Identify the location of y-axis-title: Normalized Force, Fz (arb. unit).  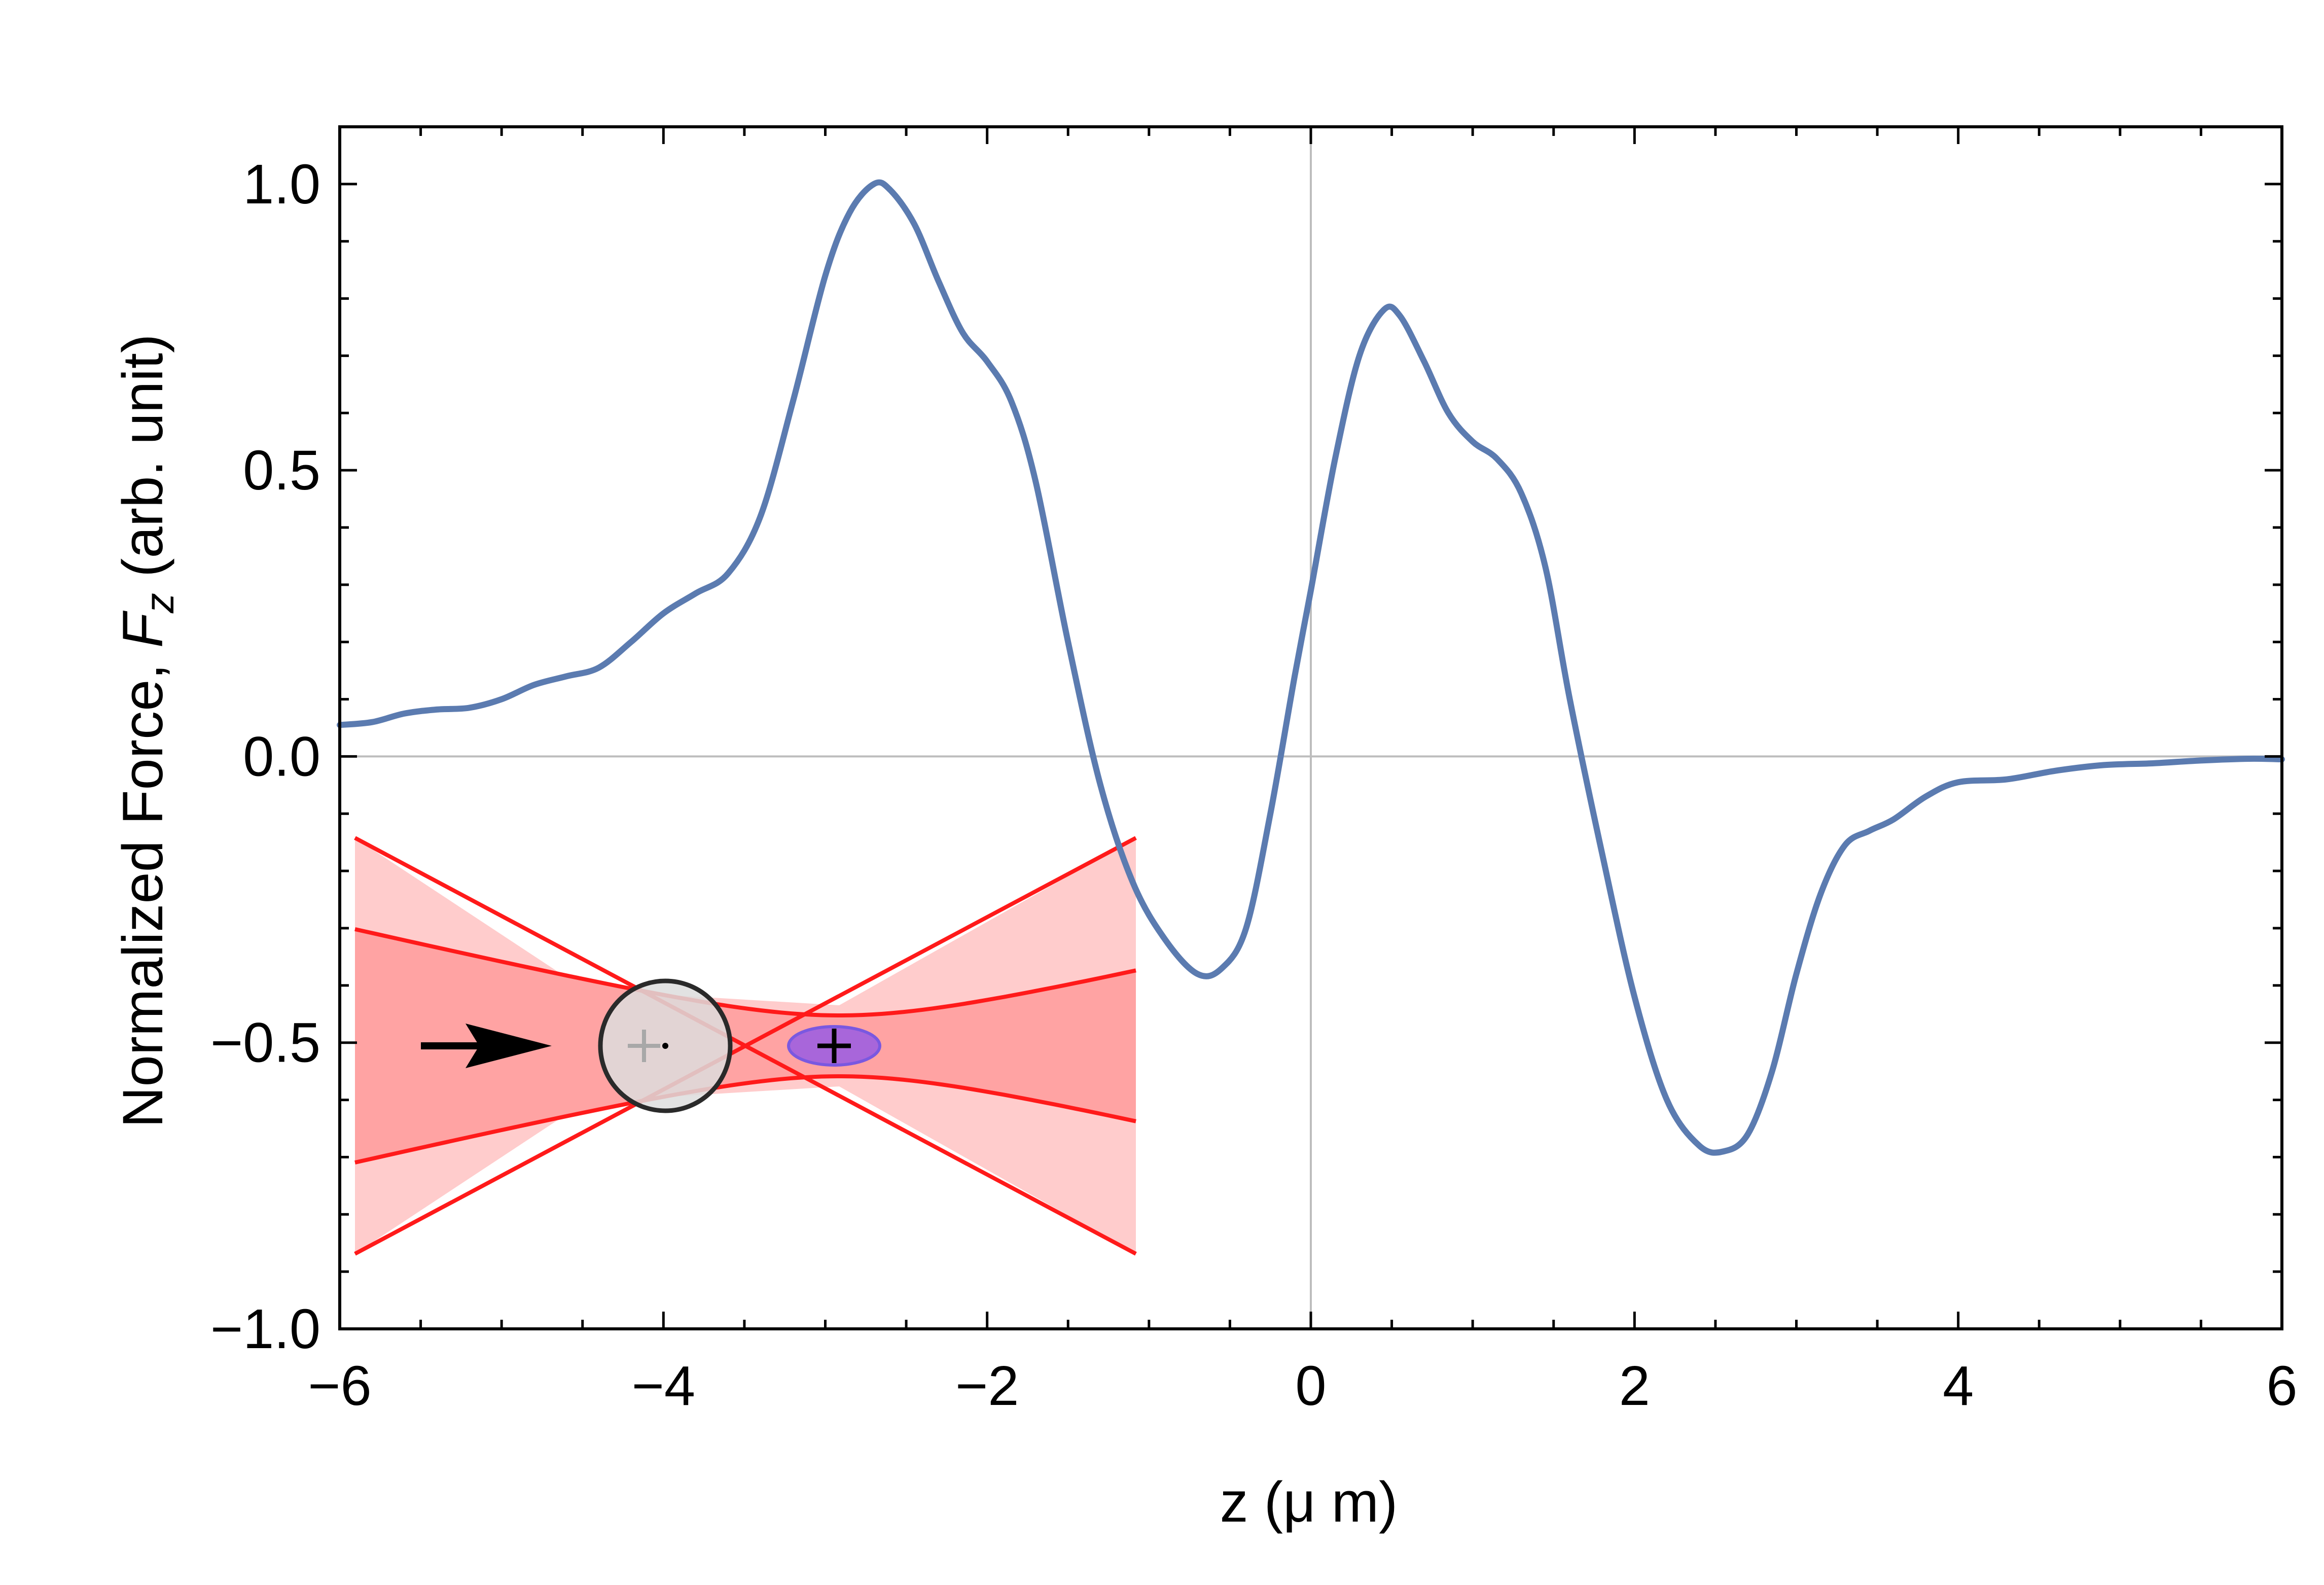
(146, 731).